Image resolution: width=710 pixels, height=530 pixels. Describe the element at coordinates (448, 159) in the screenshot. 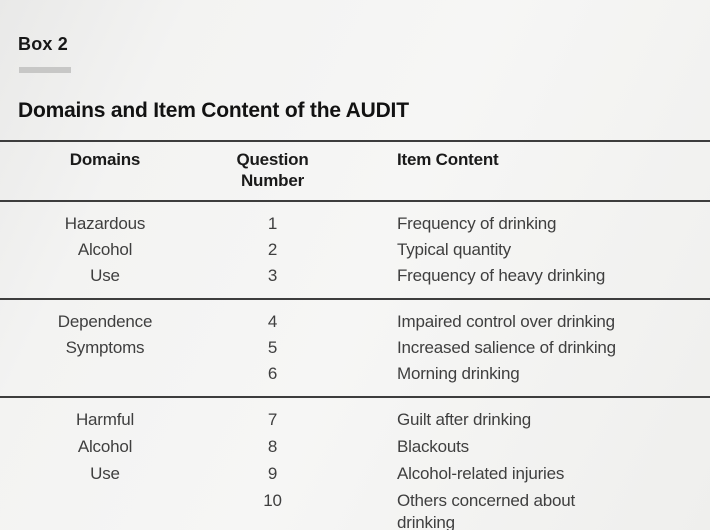

I see `column-header-item-content: Item Content` at that location.